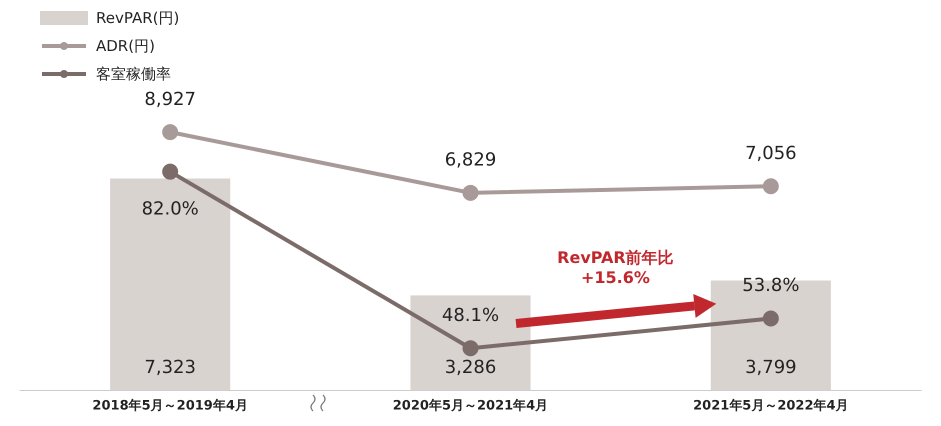  I want to click on data-label: 7,056, so click(771, 153).